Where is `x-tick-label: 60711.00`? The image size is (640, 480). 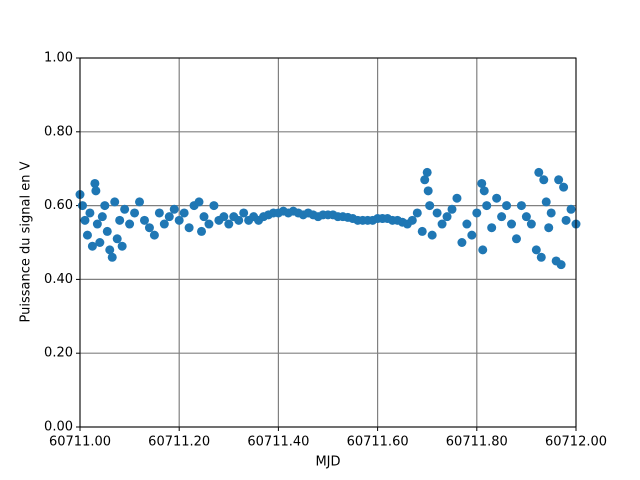 x-tick-label: 60711.00 is located at coordinates (80, 442).